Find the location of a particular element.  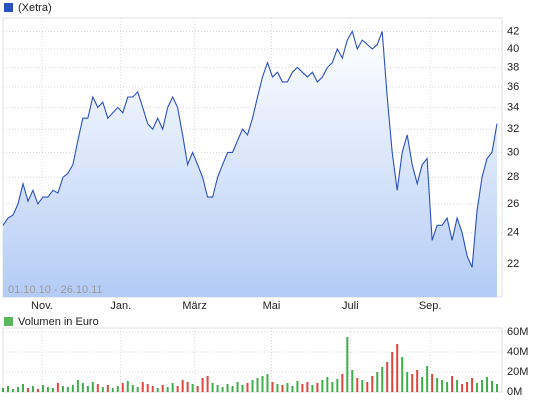

y-tick-label: 0M is located at coordinates (514, 392).